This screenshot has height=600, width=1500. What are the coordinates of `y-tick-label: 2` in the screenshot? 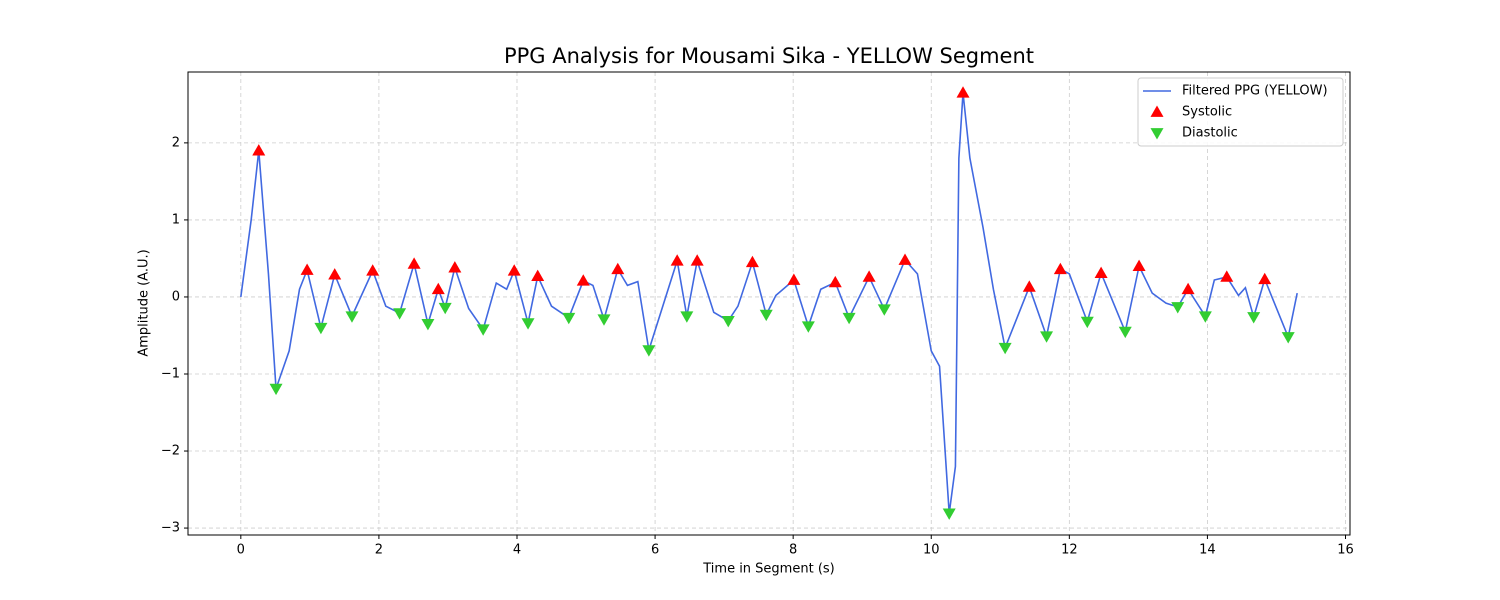 It's located at (176, 142).